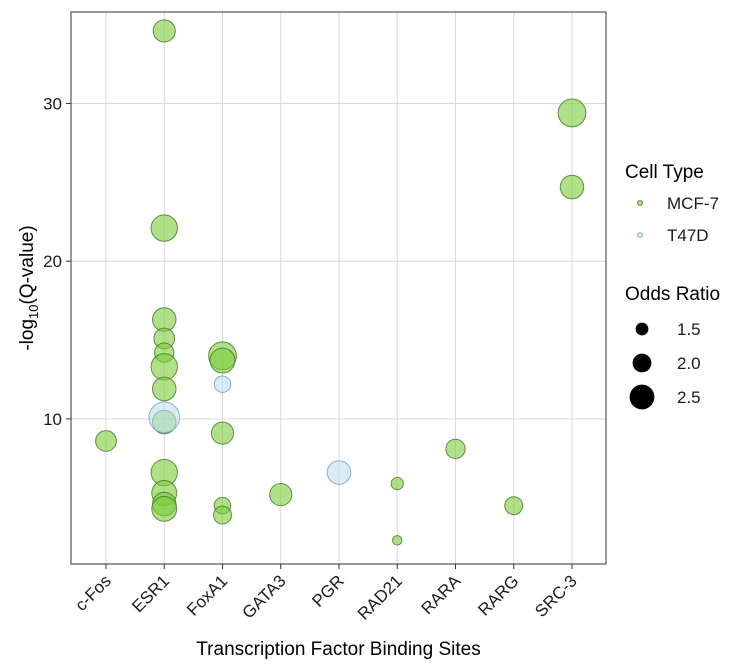 This screenshot has height=664, width=743. I want to click on y-axis-ticks: 10 20 30, so click(57, 261).